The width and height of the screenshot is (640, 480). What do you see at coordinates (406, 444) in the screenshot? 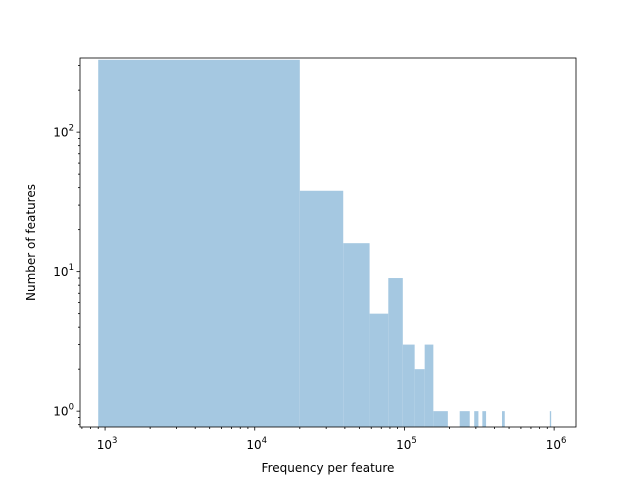
I see `x-tick-label-2: 10⁵` at bounding box center [406, 444].